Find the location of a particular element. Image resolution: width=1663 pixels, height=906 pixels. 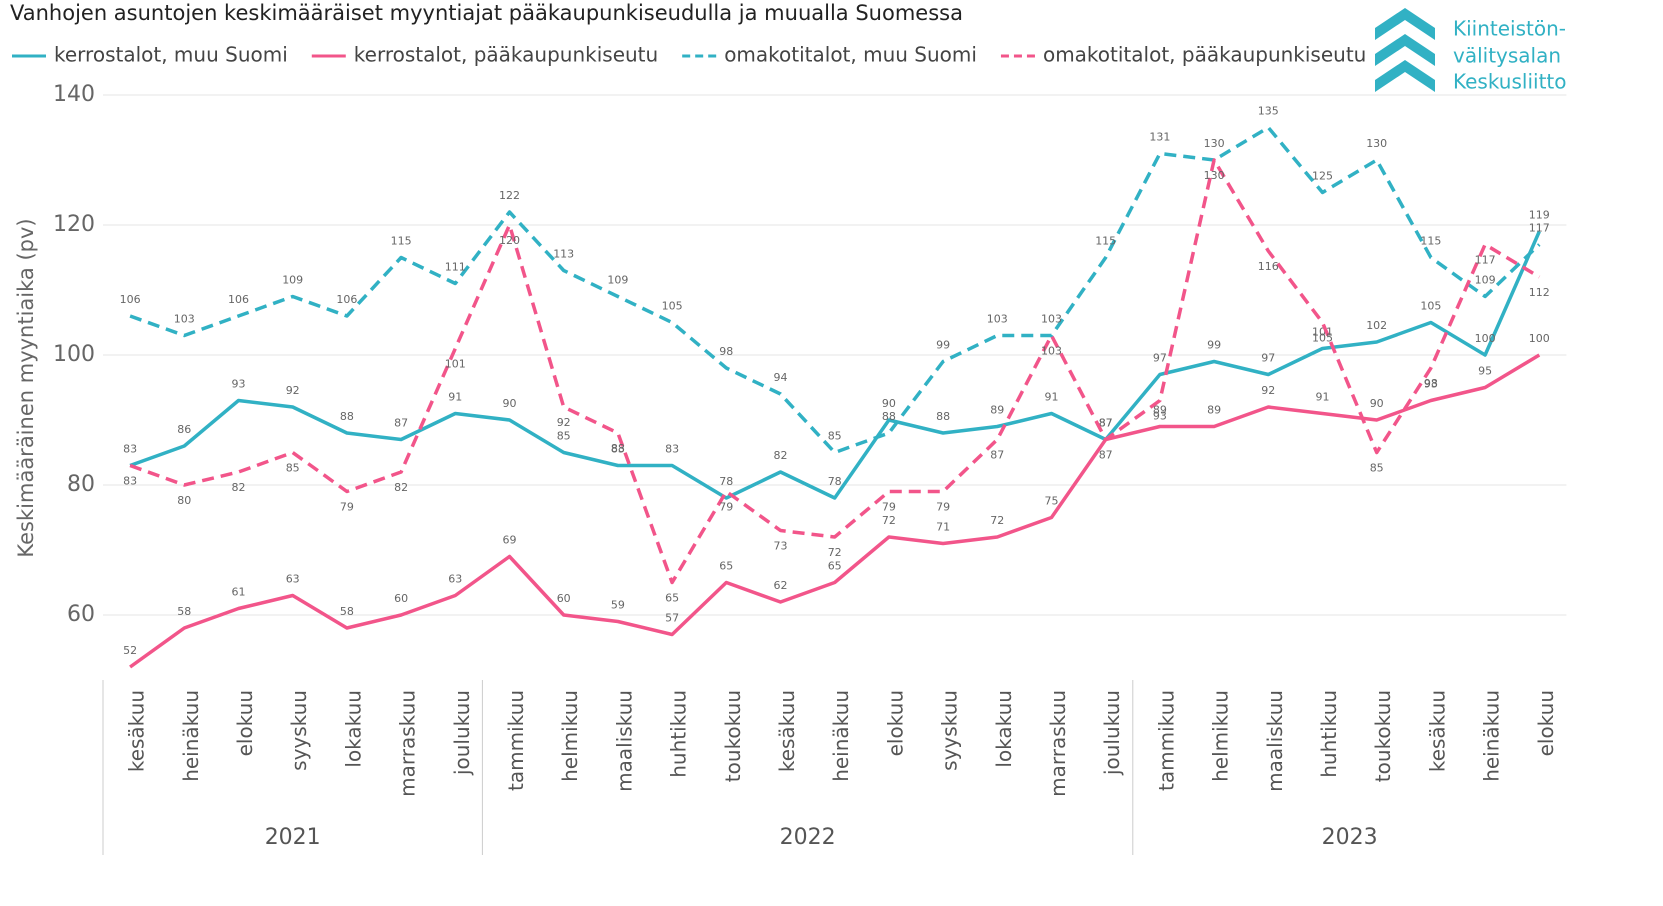

legend-label: kerrostalot, muu Suomi is located at coordinates (171, 55).